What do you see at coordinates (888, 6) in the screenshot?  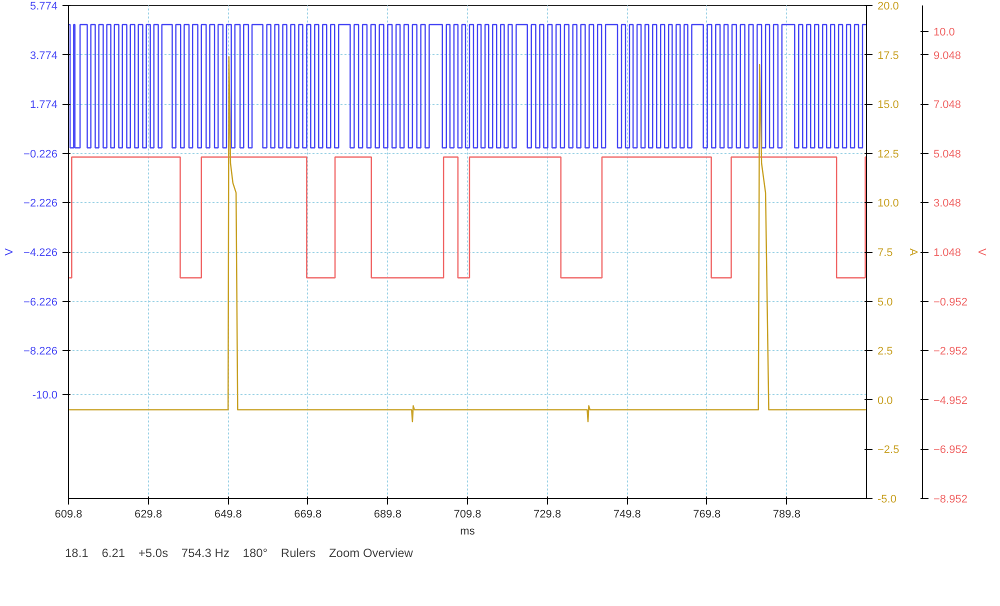 I see `y2-tick-label: 20.0` at bounding box center [888, 6].